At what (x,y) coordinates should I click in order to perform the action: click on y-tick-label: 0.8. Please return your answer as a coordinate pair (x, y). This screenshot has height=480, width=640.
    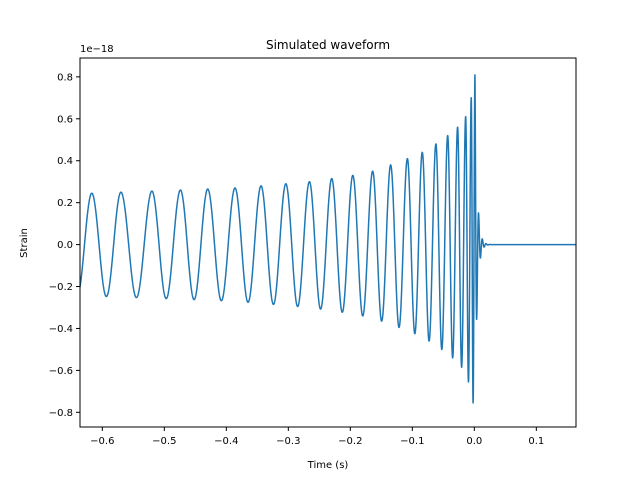
    Looking at the image, I should click on (65, 77).